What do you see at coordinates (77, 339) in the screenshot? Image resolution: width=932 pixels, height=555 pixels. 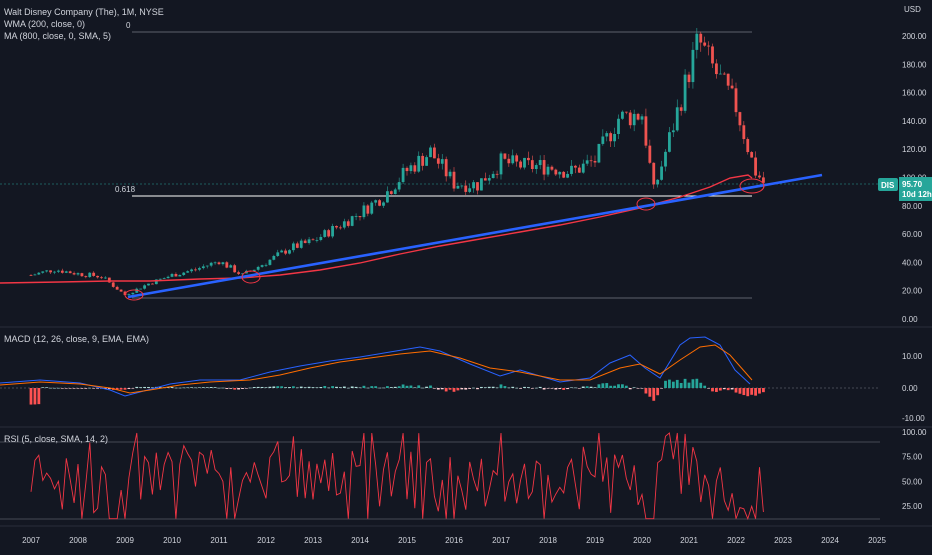 I see `macd-legend: MACD (12, 26, close, 9, EMA, EMA)` at bounding box center [77, 339].